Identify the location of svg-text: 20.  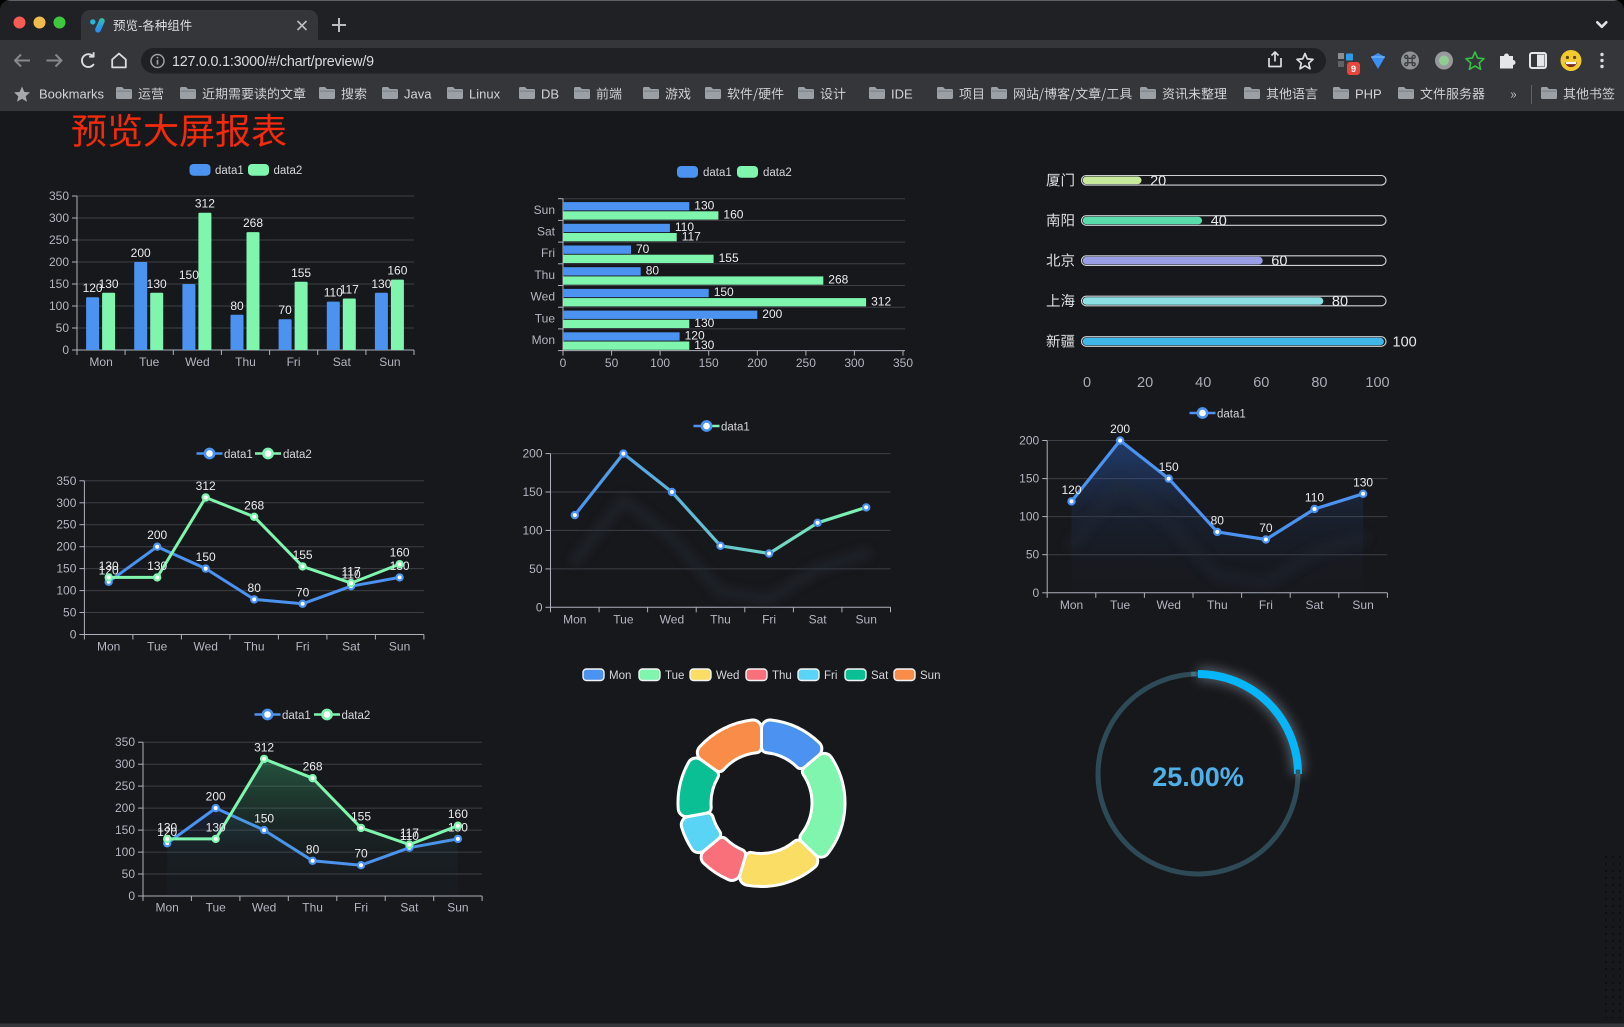
(1158, 181).